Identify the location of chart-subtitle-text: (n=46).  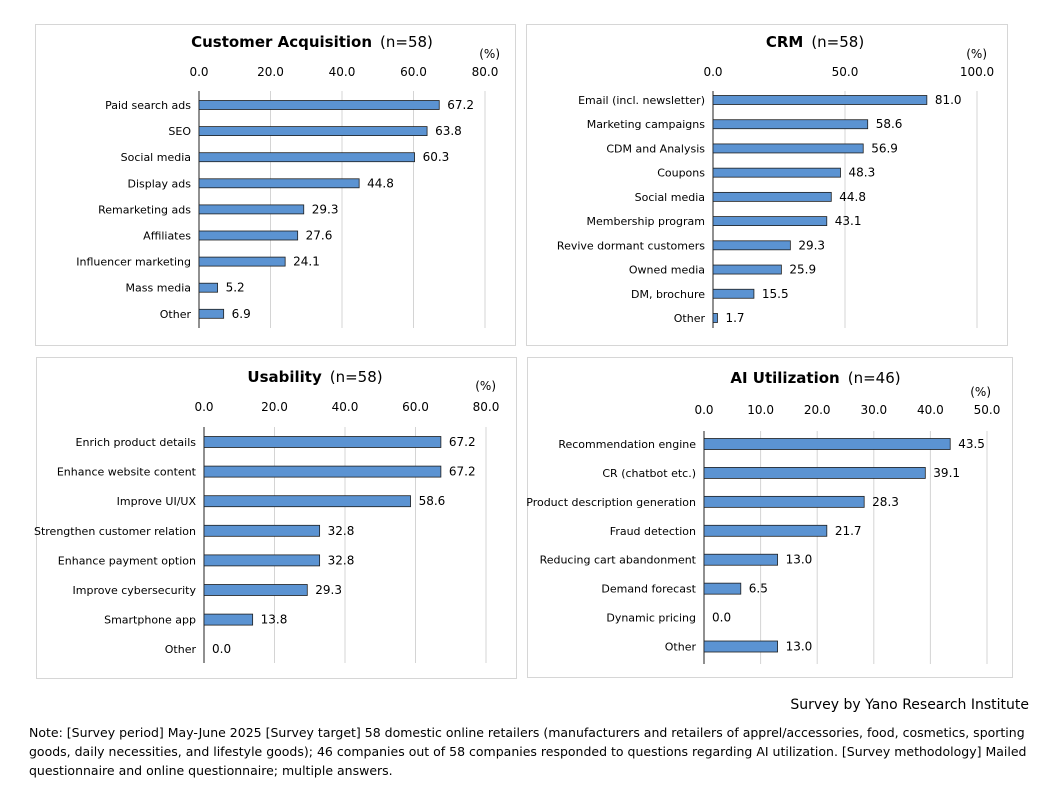
(874, 378).